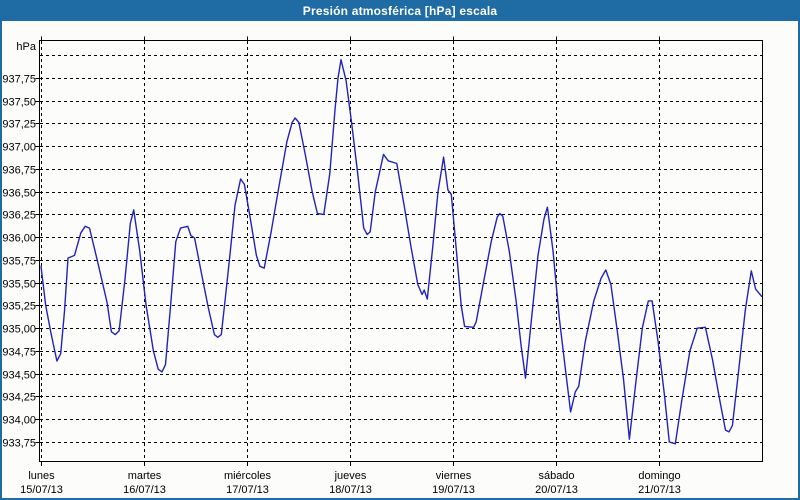  Describe the element at coordinates (19, 125) in the screenshot. I see `y-axis-tick-label: 937,25` at that location.